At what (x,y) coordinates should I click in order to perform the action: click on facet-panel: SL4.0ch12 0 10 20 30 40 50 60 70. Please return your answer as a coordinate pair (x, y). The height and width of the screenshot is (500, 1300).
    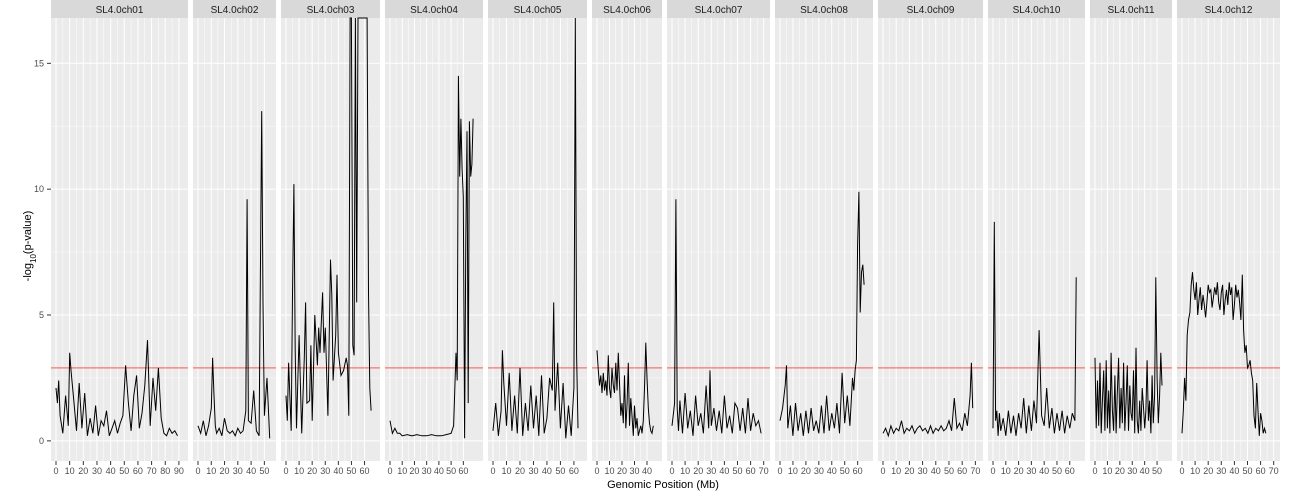
    Looking at the image, I should click on (1228, 238).